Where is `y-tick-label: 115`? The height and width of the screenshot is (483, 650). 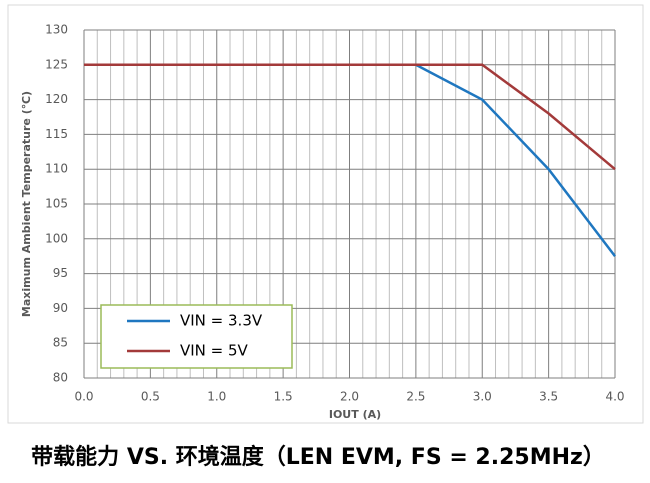
y-tick-label: 115 is located at coordinates (56, 134).